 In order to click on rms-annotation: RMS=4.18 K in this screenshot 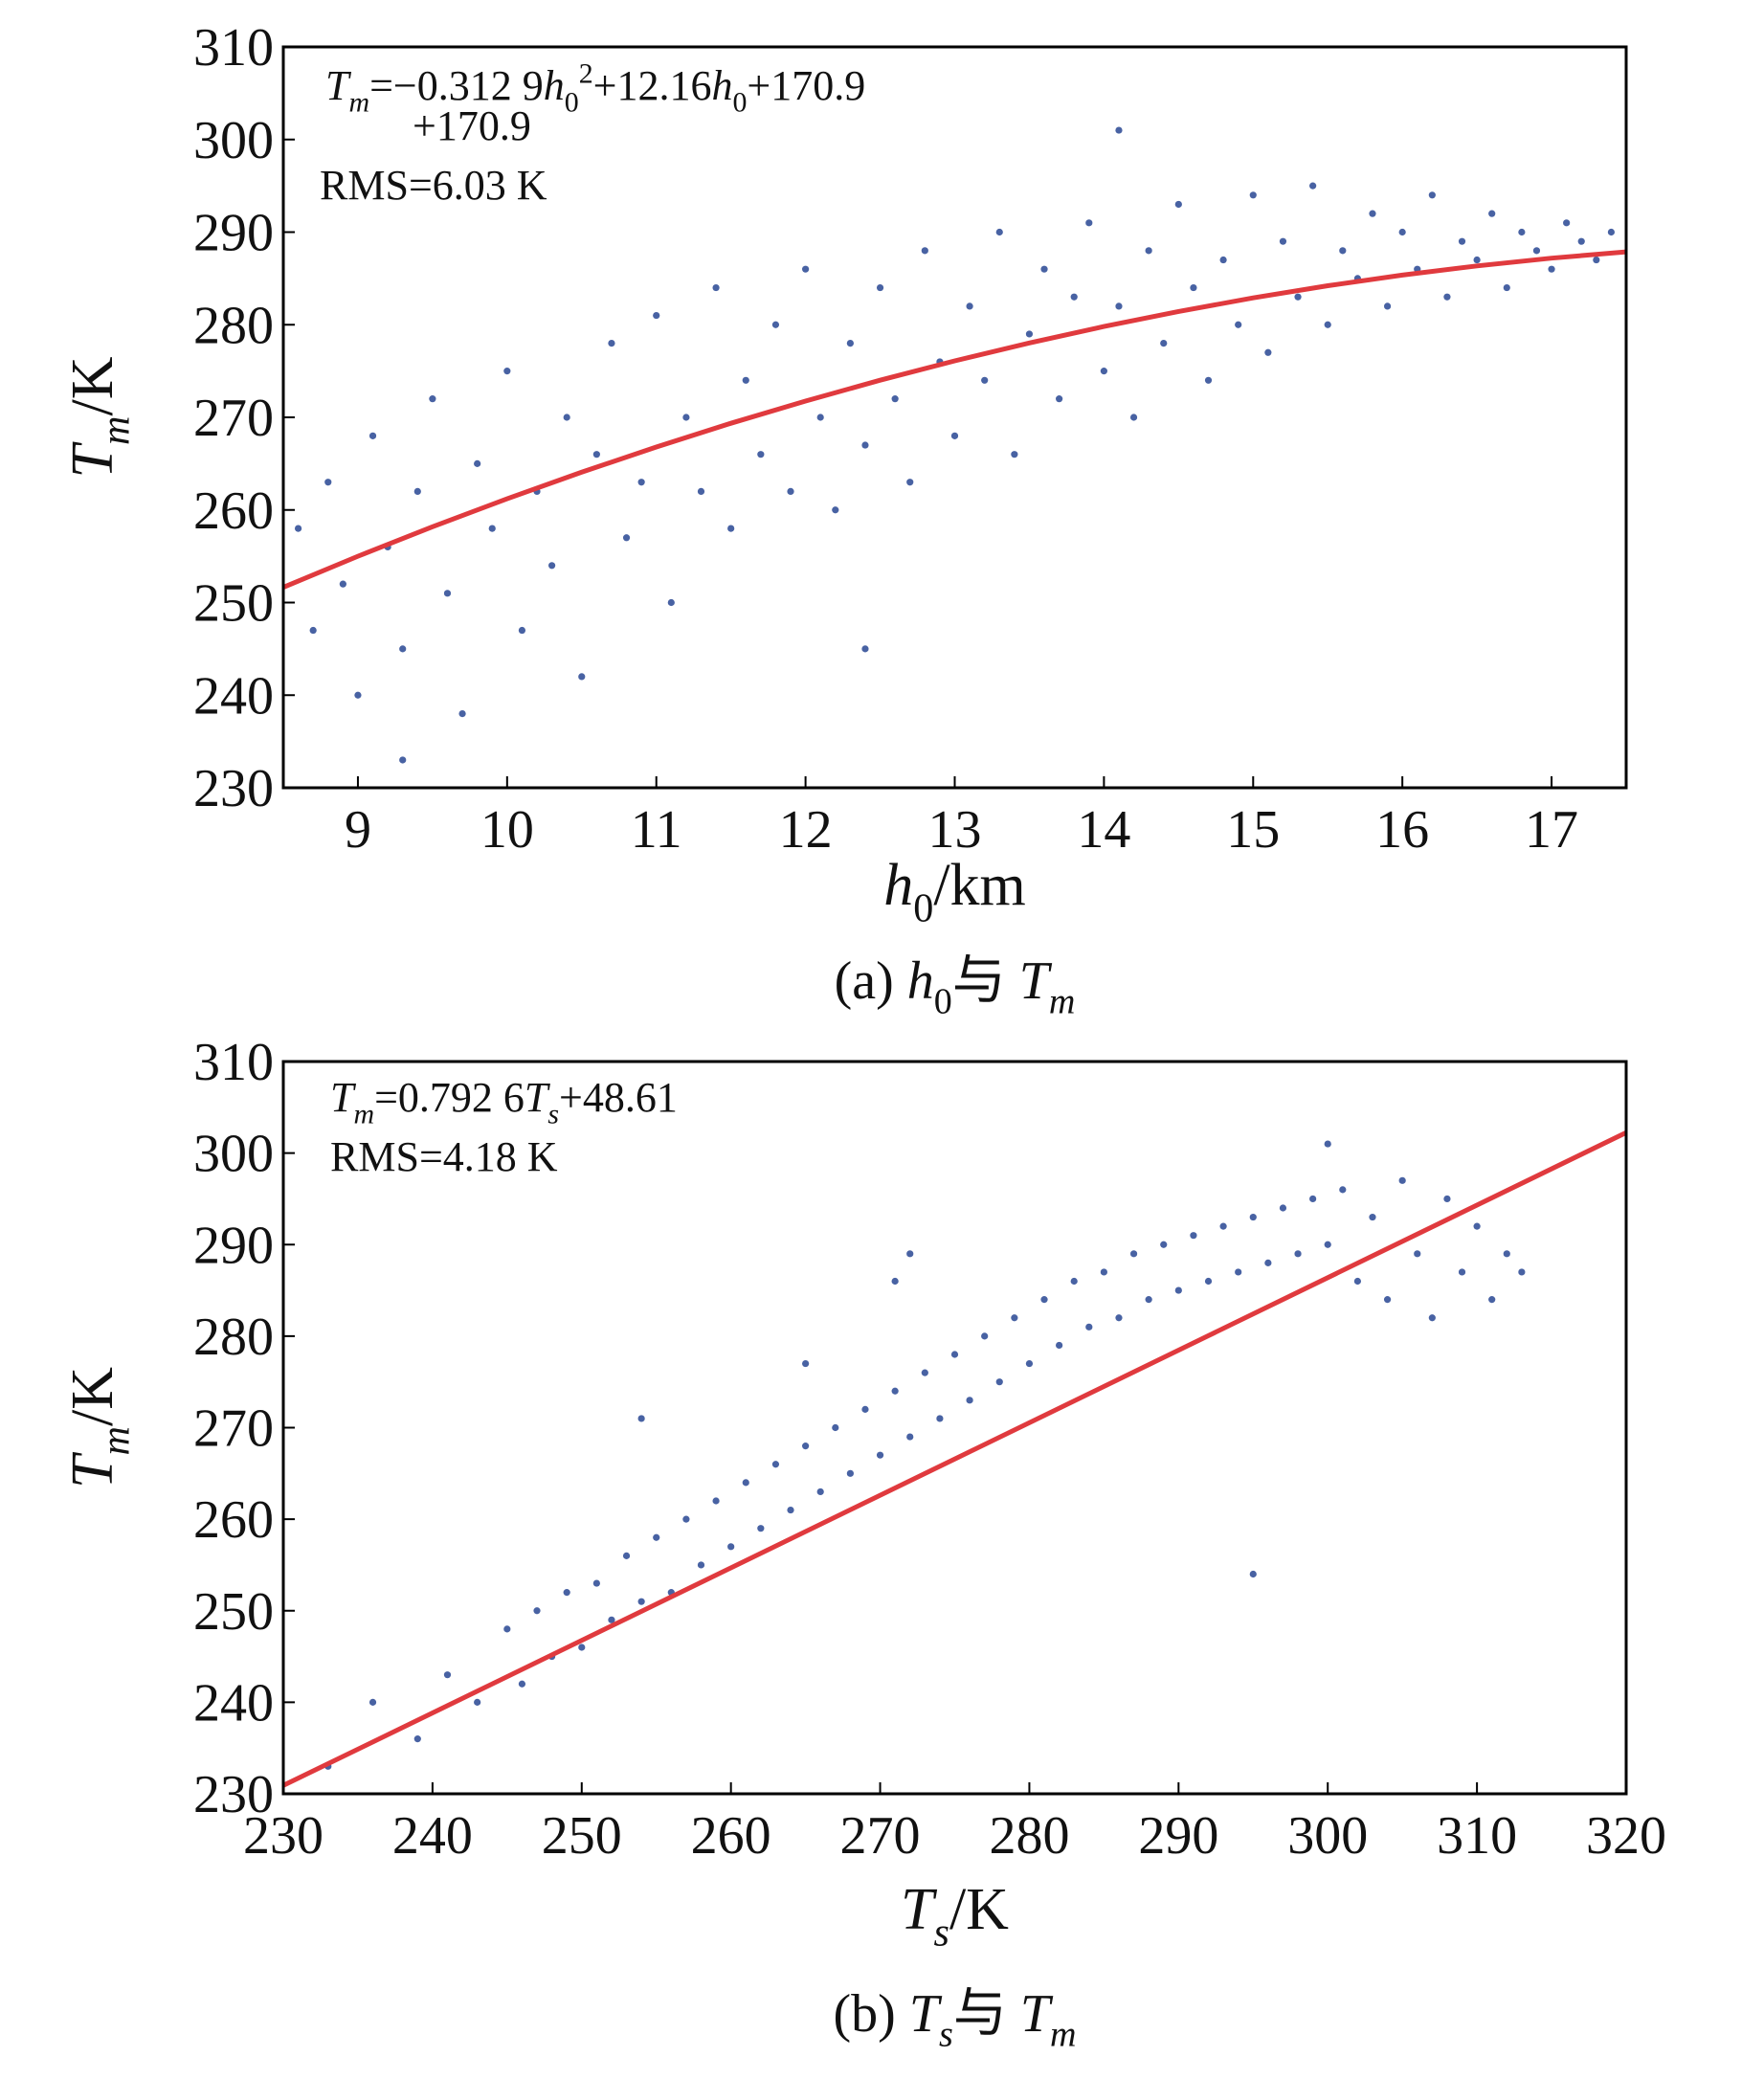, I will do `click(444, 1156)`.